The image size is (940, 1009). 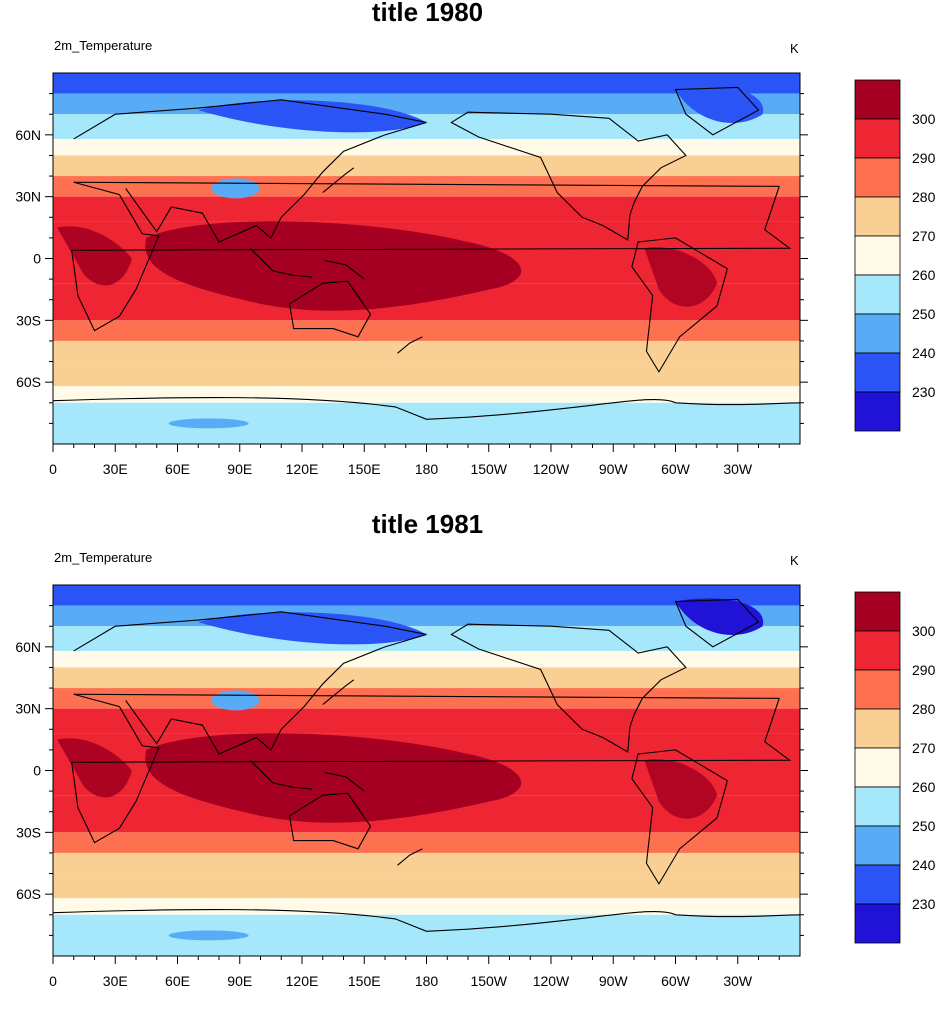 What do you see at coordinates (414, 972) in the screenshot?
I see `x-axis: 0 30E 60E 90E 120E 150E 180 150W 120W 90W 60W 30W` at bounding box center [414, 972].